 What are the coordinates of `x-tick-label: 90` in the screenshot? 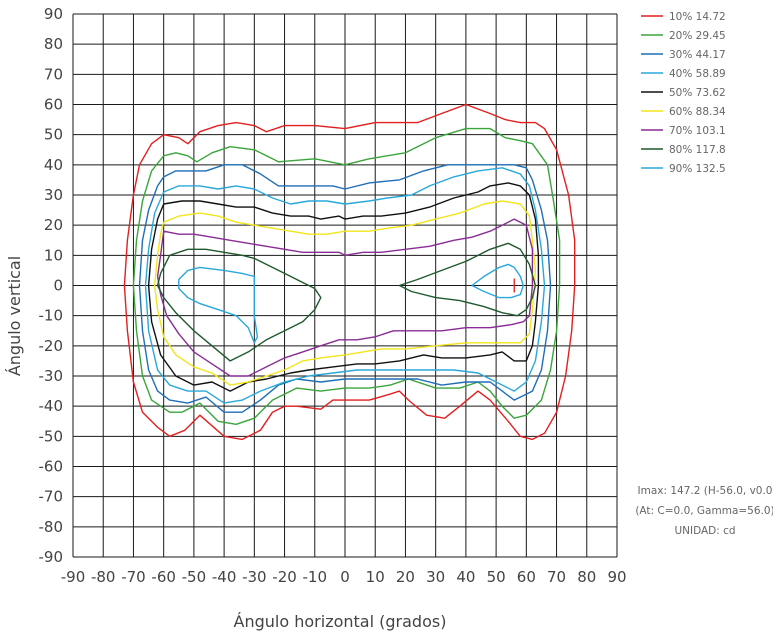 It's located at (616, 577).